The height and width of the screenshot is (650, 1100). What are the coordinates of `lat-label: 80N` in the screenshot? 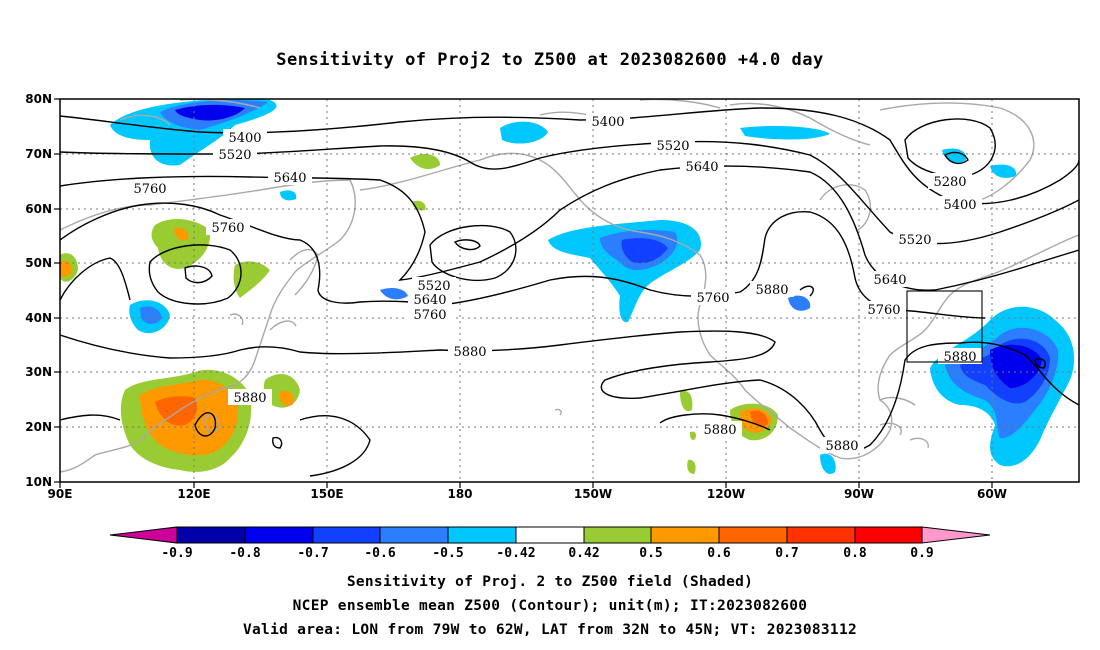 It's located at (38, 99).